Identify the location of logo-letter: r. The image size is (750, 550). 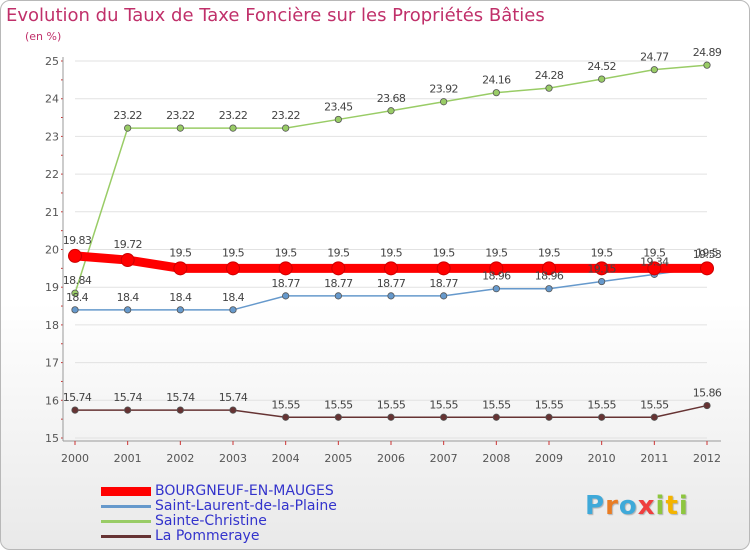
(612, 506).